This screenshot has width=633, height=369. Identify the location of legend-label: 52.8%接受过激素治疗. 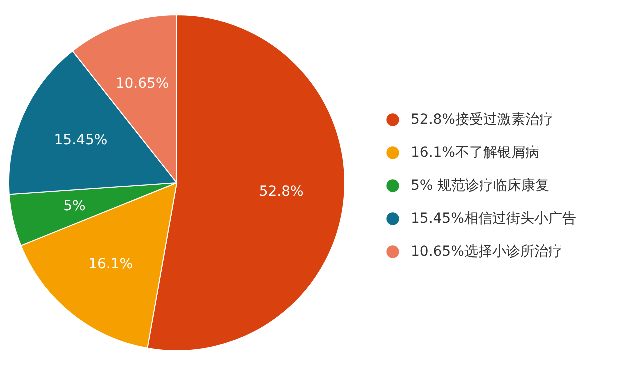
(482, 120).